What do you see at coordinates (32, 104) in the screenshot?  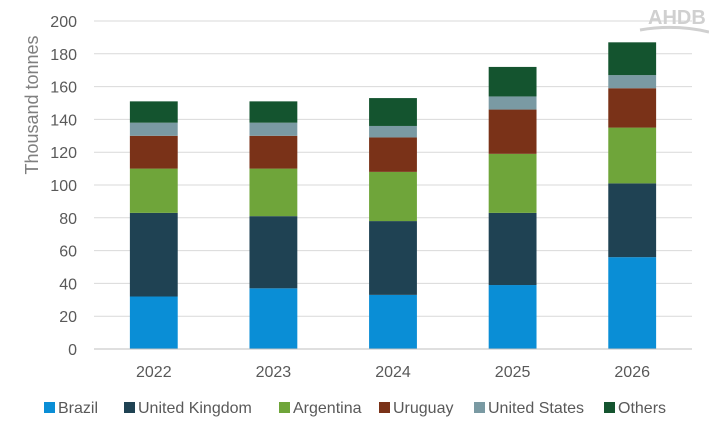 I see `y-axis-title: Thousand tonnes` at bounding box center [32, 104].